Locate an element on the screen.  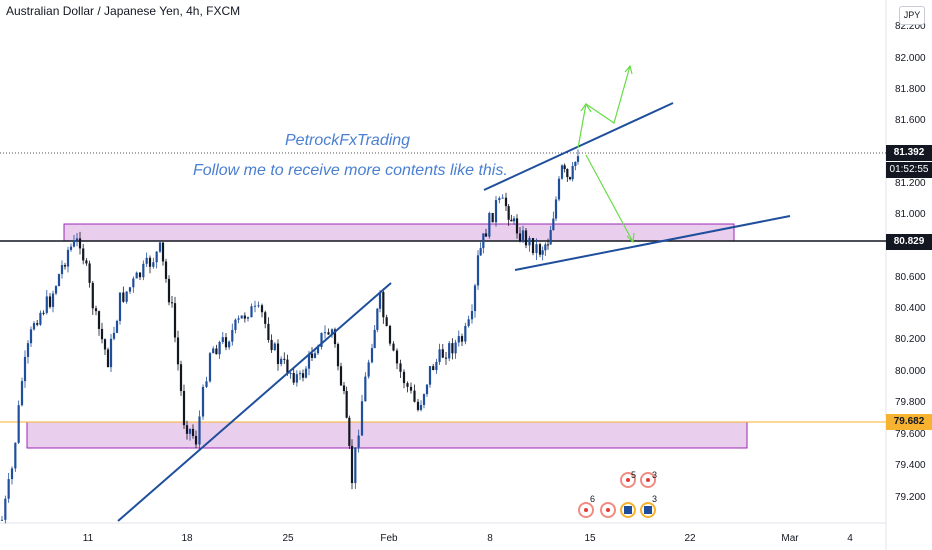
countdown-label: 01:52:55 is located at coordinates (909, 170).